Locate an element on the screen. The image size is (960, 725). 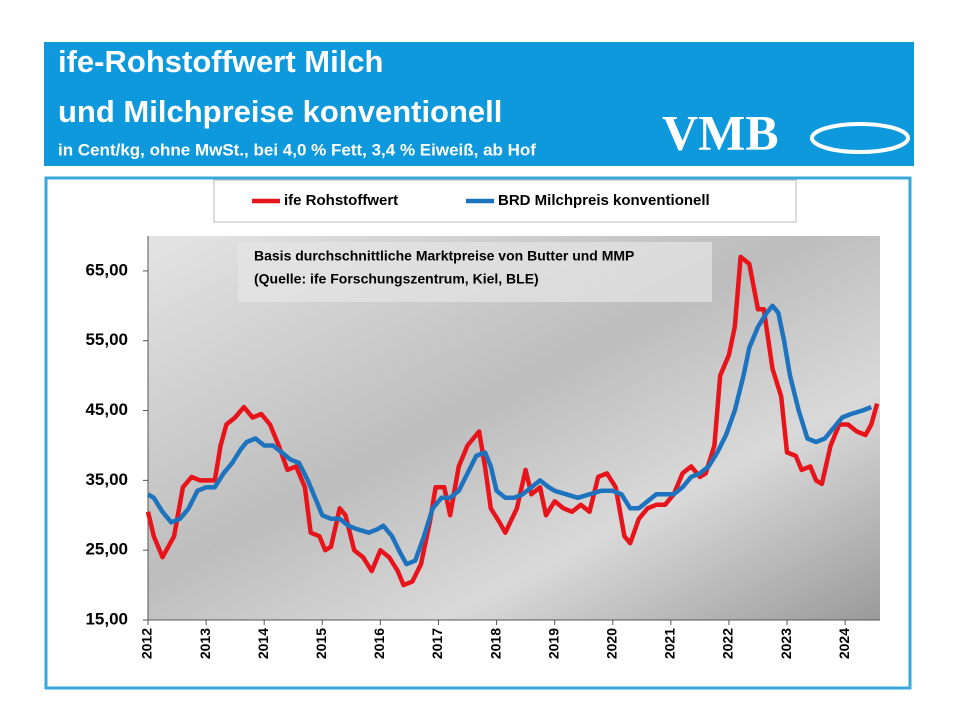
x-tick-label: 2023 is located at coordinates (786, 643).